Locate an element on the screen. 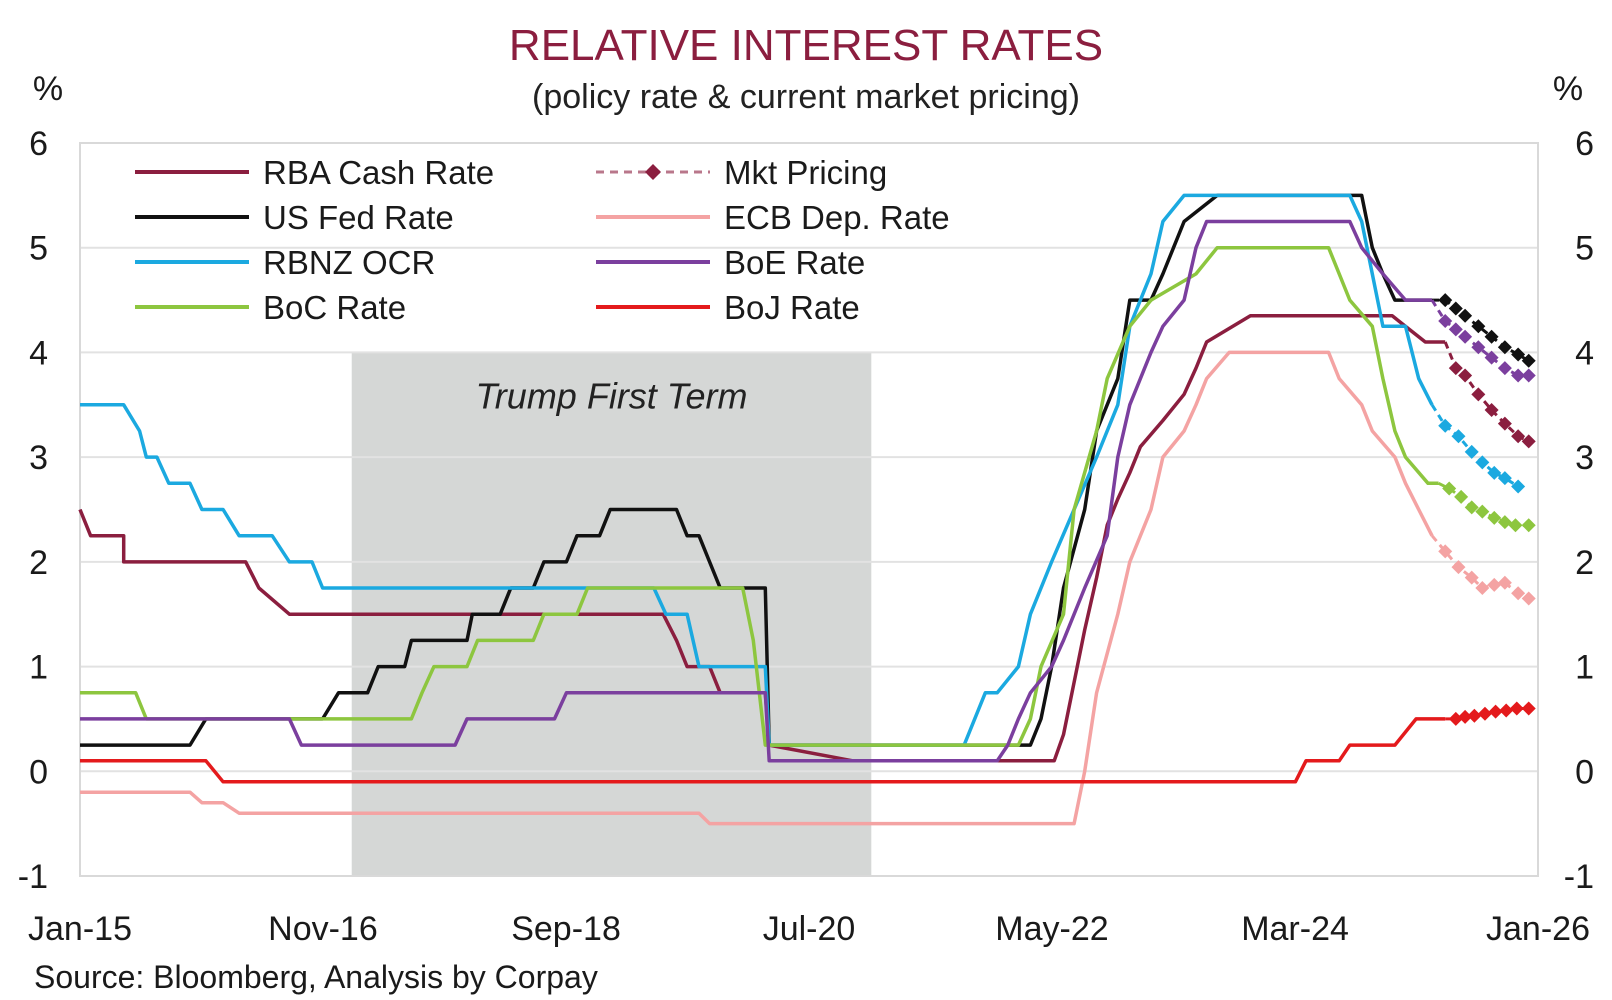  y-tick-right-3: 2 is located at coordinates (1584, 563).